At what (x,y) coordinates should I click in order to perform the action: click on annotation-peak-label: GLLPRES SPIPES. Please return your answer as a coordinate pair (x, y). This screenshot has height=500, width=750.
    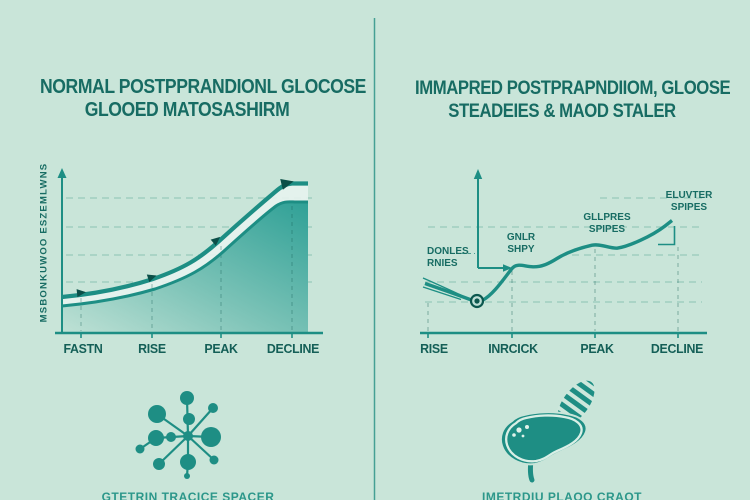
    Looking at the image, I should click on (606, 224).